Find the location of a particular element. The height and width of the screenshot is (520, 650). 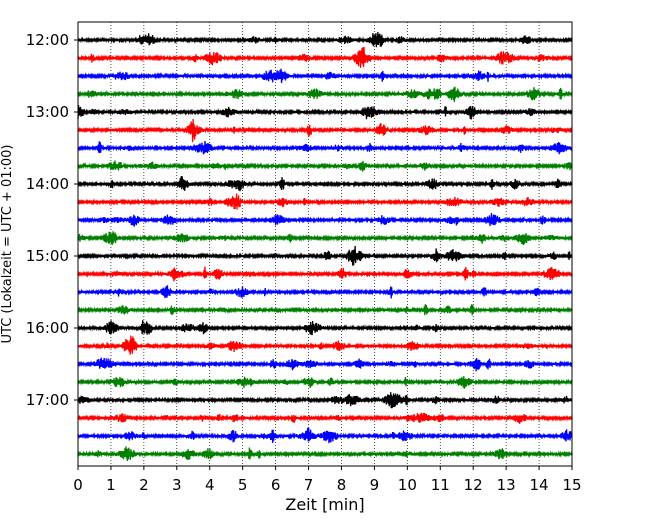

x-tick-label: 3 is located at coordinates (177, 485).